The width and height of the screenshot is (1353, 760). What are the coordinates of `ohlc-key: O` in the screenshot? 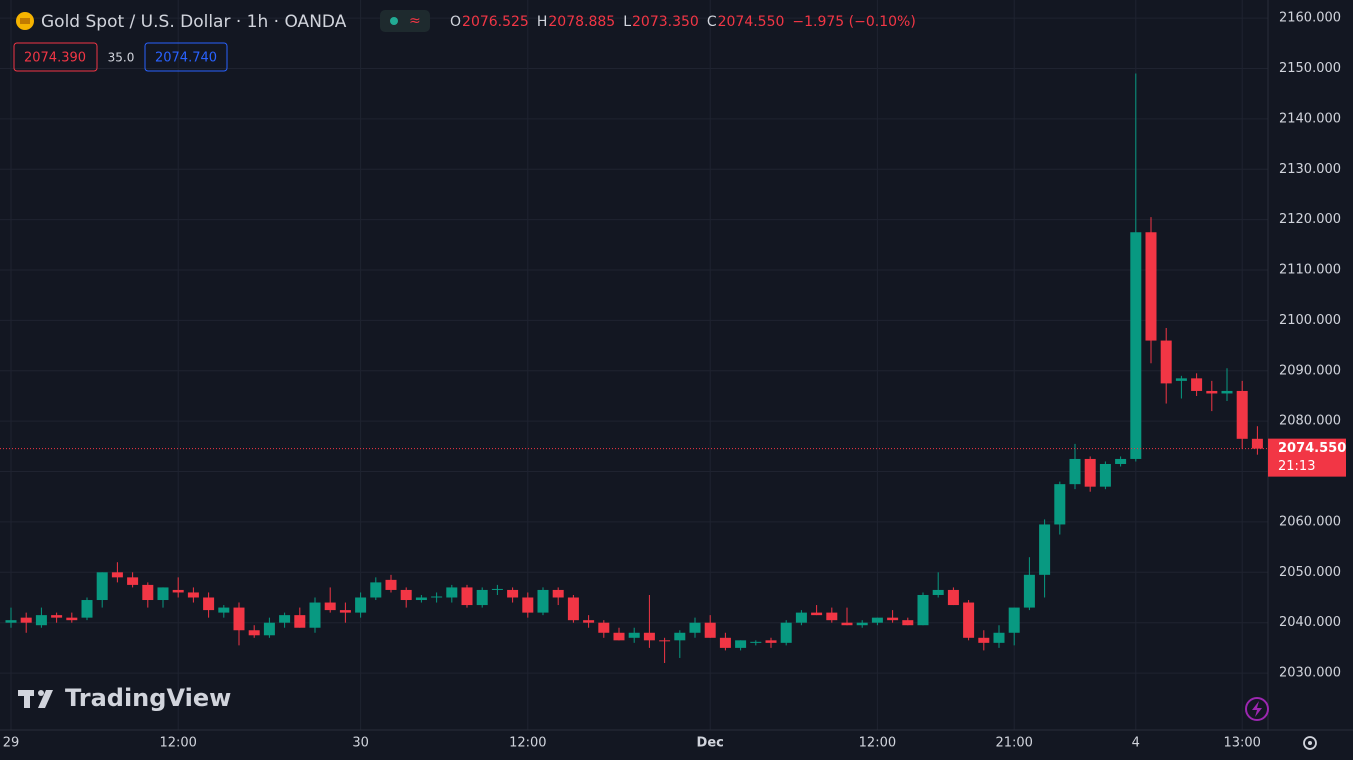 It's located at (455, 22).